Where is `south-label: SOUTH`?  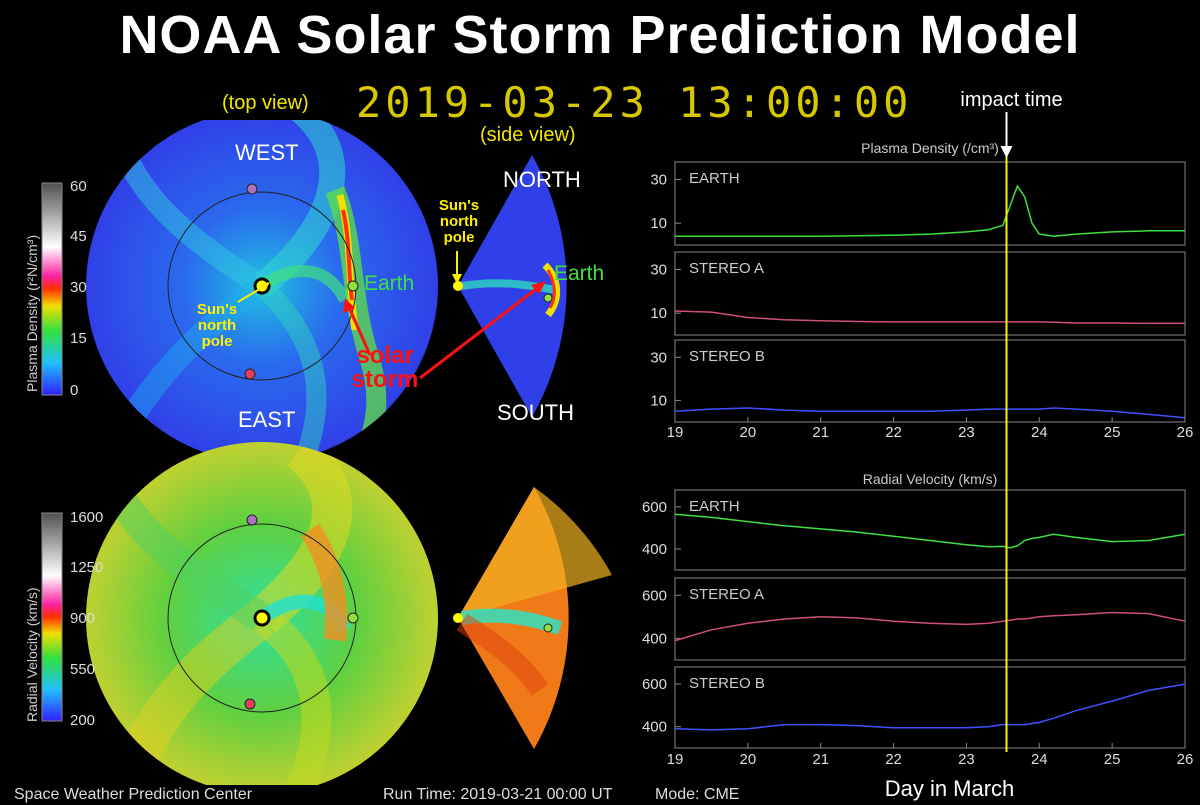 south-label: SOUTH is located at coordinates (535, 412).